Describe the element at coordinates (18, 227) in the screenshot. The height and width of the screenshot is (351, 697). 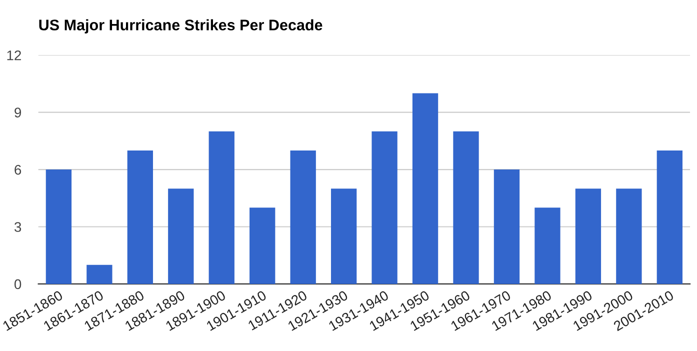
I see `y-tick-label: 3` at that location.